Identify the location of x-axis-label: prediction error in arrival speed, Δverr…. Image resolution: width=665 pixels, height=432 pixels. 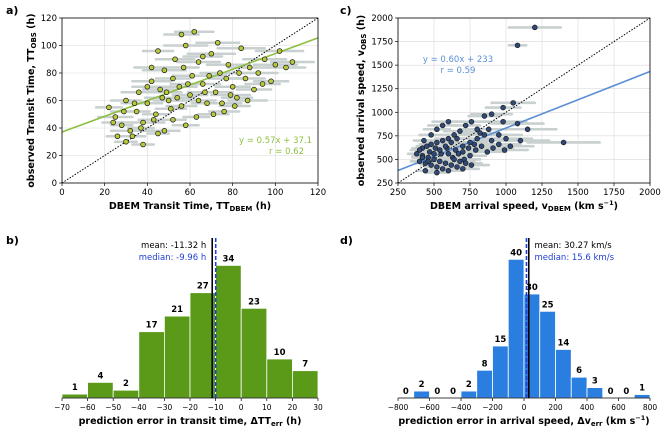
(523, 421).